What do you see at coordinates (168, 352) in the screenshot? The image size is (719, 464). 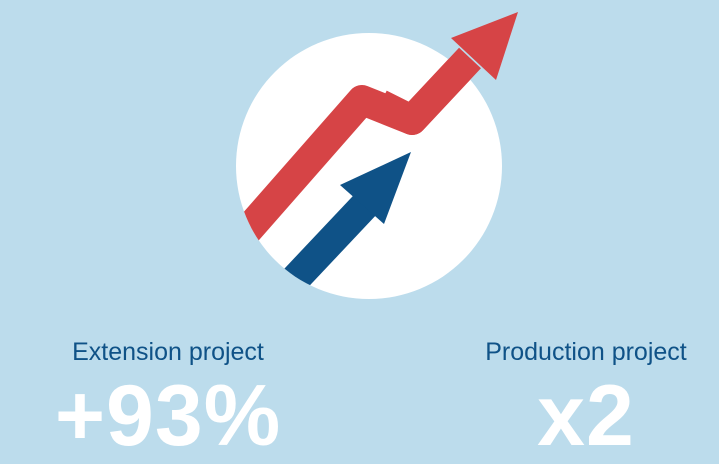 I see `extension-project-label: Extension project` at bounding box center [168, 352].